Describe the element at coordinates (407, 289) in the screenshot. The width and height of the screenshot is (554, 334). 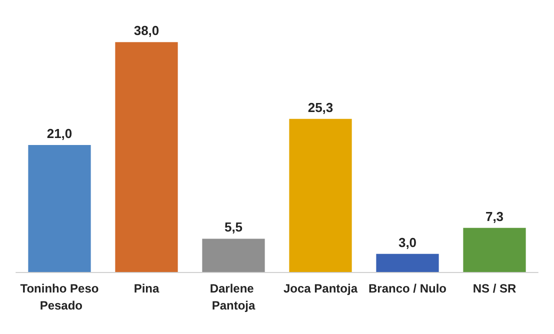
I see `x-tick-label: Branco / Nulo` at that location.